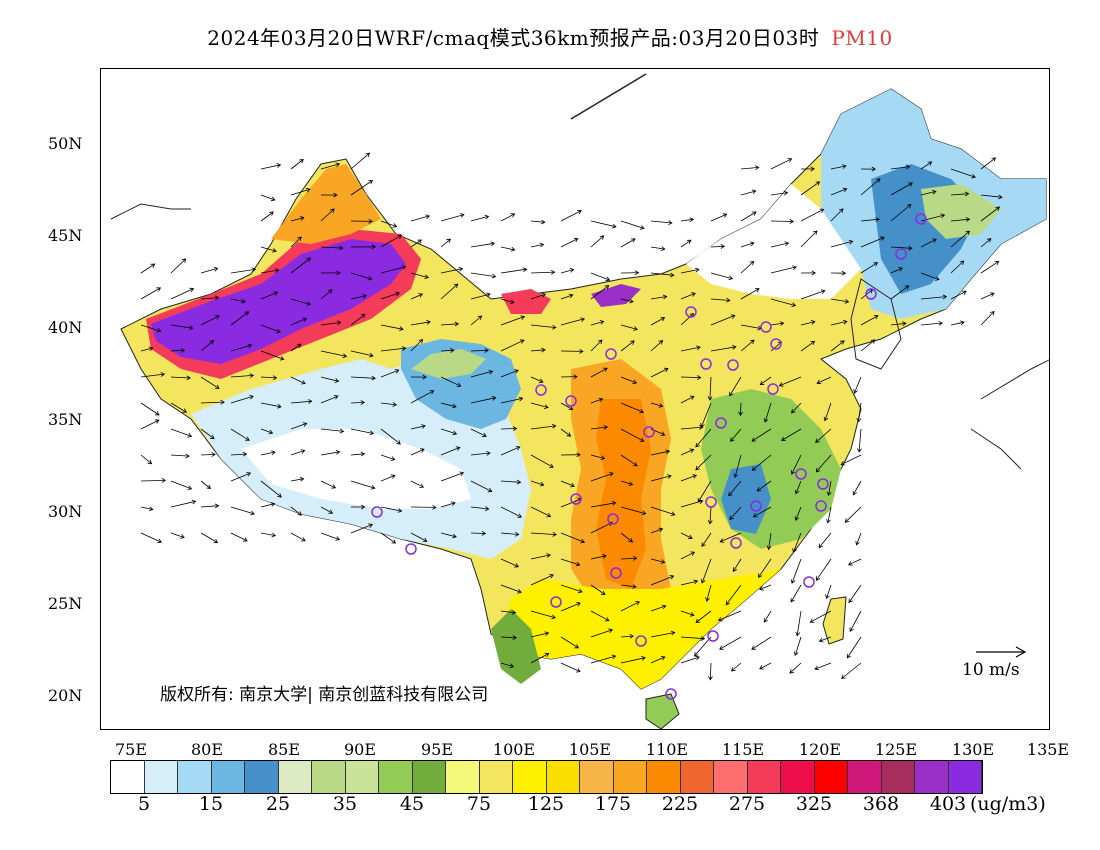 This screenshot has width=1100, height=850. I want to click on northeast-green-patch, so click(961, 211).